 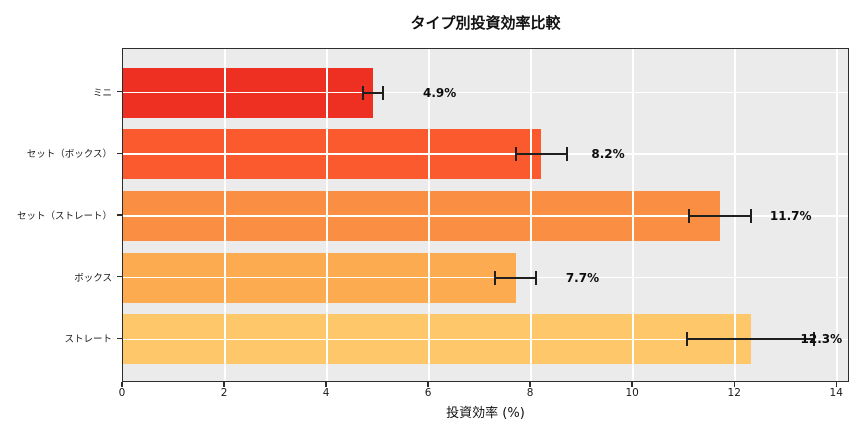 What do you see at coordinates (69, 155) in the screenshot?
I see `y-tick-label: セット（ボックス）` at bounding box center [69, 155].